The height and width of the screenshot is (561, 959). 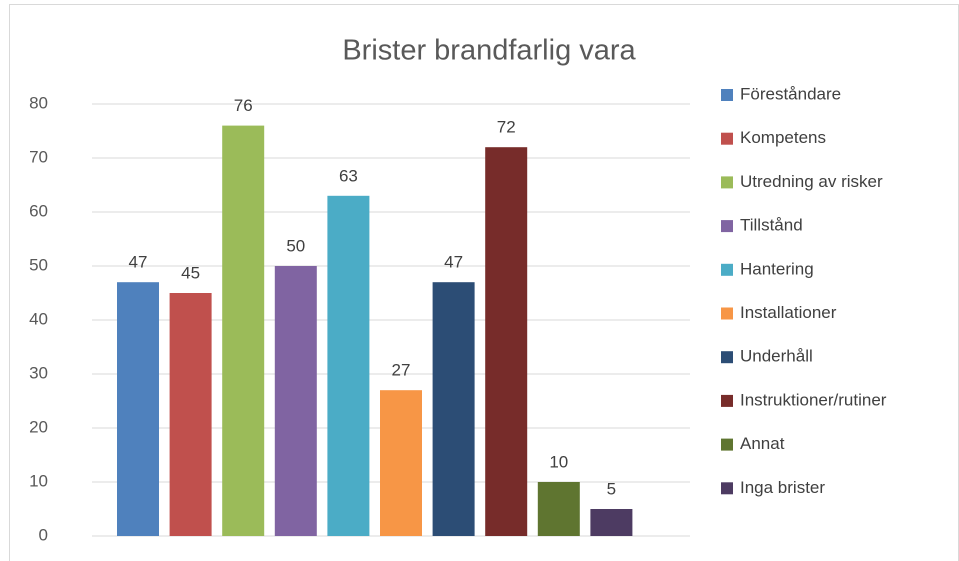 What do you see at coordinates (788, 312) in the screenshot?
I see `legend-label: Installationer` at bounding box center [788, 312].